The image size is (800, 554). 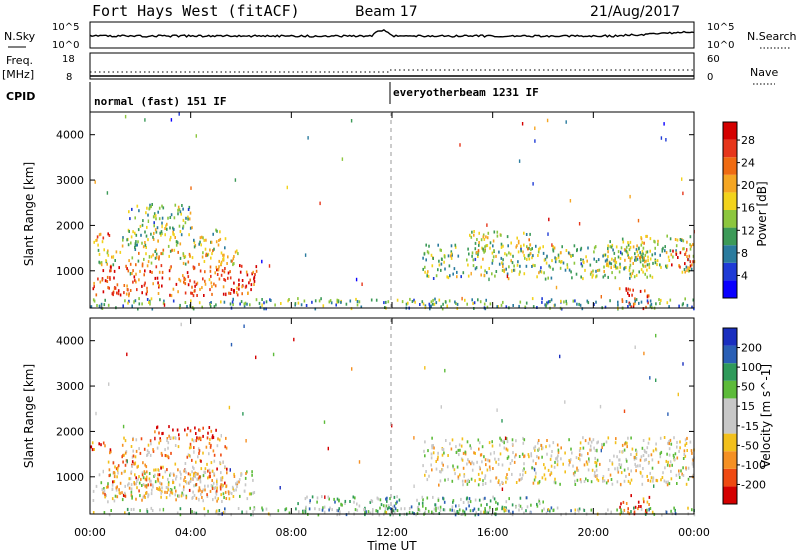 I want to click on nave-tick-top: 60, so click(x=713, y=59).